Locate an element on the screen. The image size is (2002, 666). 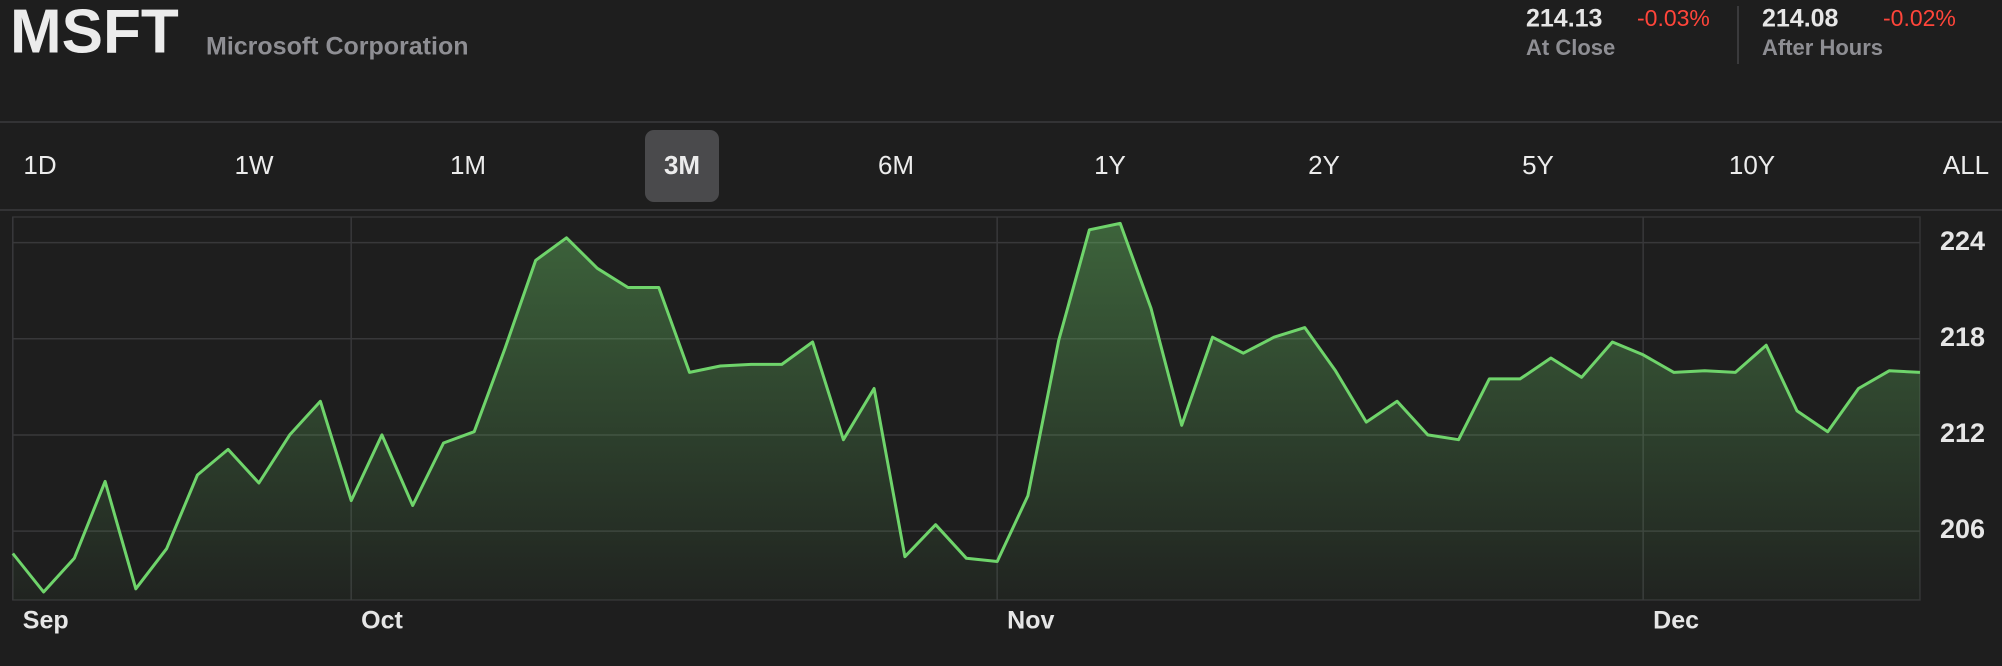
y-tick-label: 212 is located at coordinates (1962, 433).